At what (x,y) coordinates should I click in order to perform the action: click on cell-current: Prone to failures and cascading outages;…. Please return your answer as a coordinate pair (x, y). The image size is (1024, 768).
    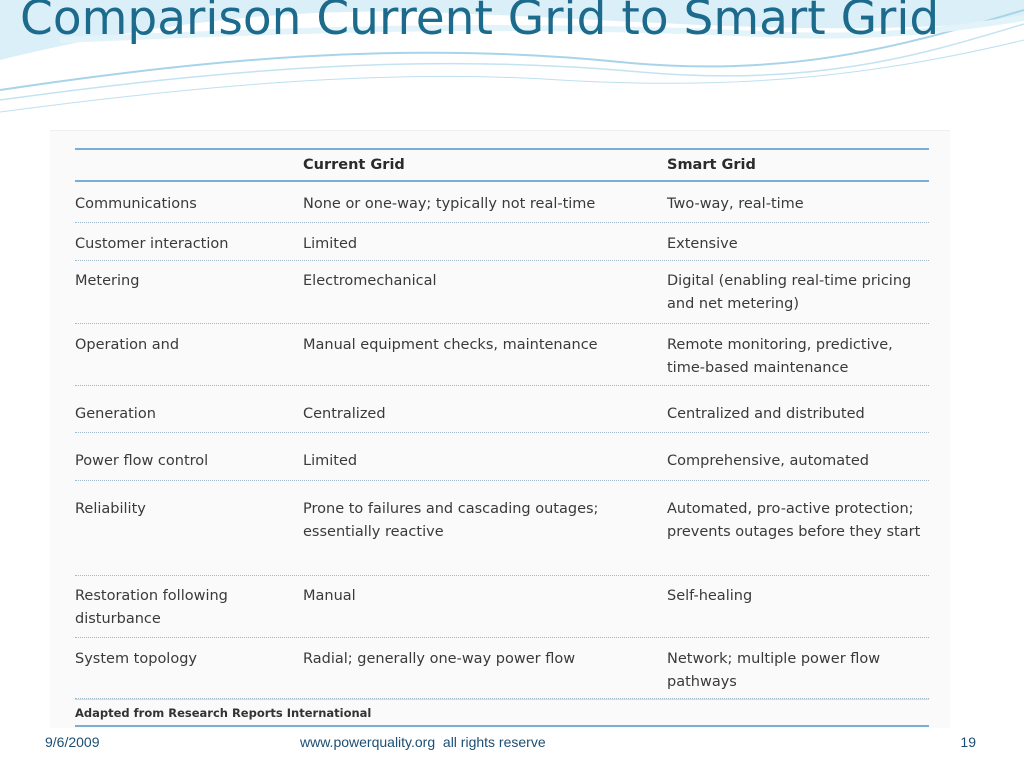
    Looking at the image, I should click on (451, 520).